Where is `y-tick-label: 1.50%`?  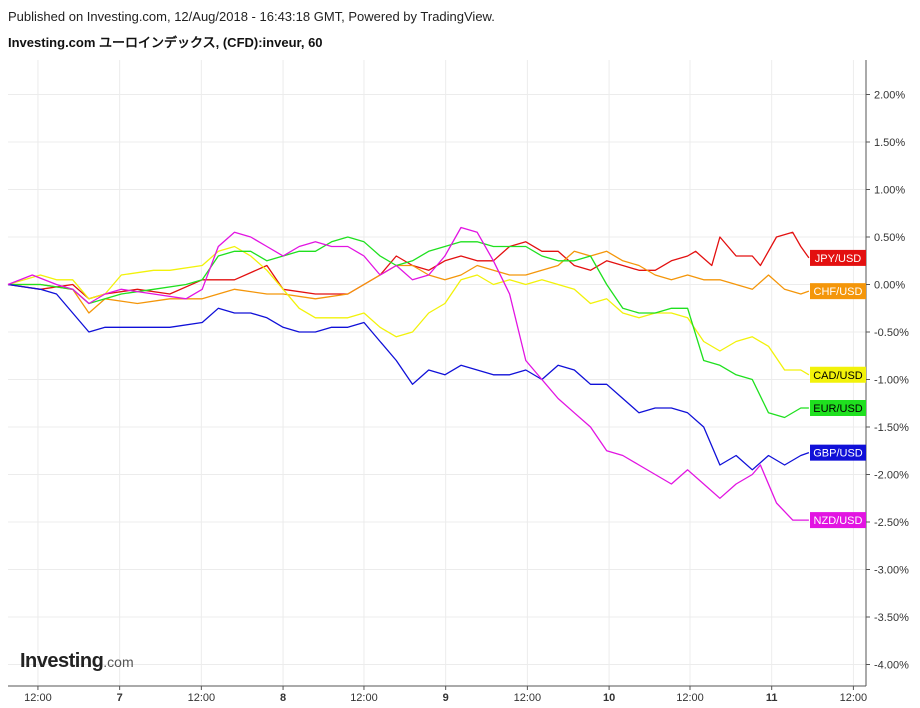 y-tick-label: 1.50% is located at coordinates (889, 143).